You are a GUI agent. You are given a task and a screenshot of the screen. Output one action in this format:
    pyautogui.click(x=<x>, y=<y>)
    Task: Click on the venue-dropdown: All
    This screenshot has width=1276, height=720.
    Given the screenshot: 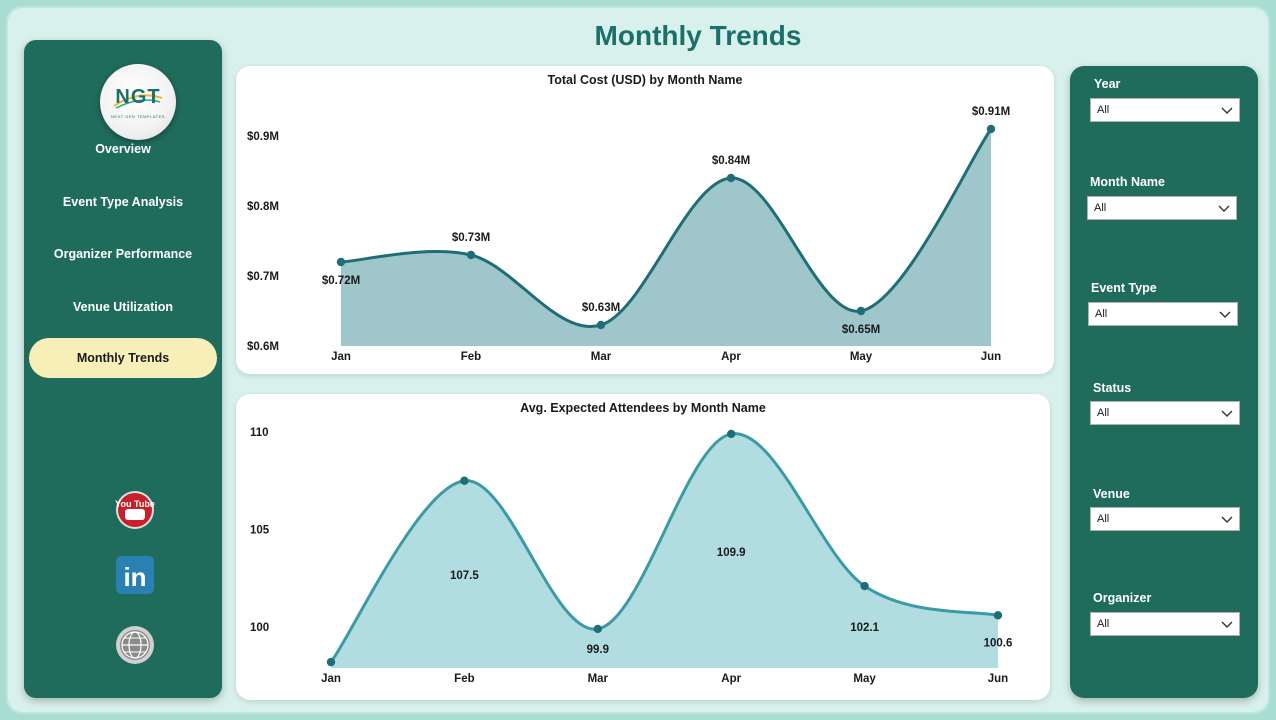 What is the action you would take?
    pyautogui.click(x=1165, y=519)
    